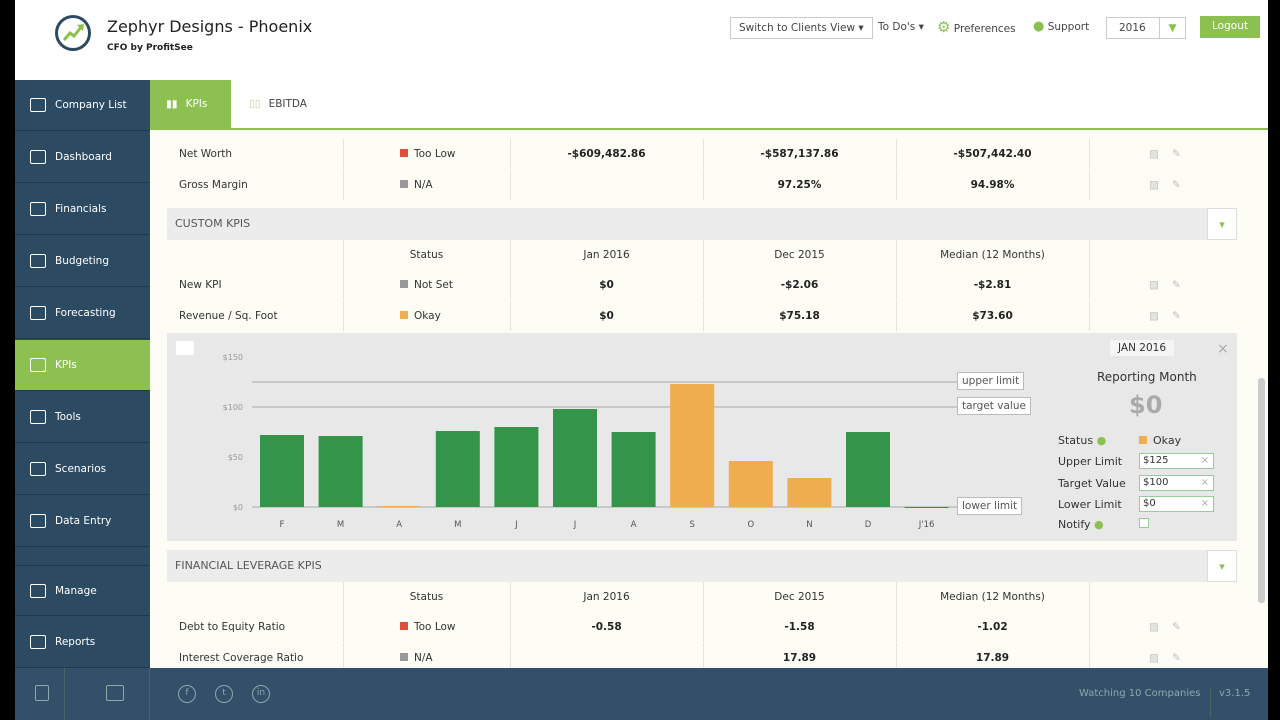 The width and height of the screenshot is (1280, 720). What do you see at coordinates (82, 642) in the screenshot?
I see `sidebar-item-reports: Reports` at bounding box center [82, 642].